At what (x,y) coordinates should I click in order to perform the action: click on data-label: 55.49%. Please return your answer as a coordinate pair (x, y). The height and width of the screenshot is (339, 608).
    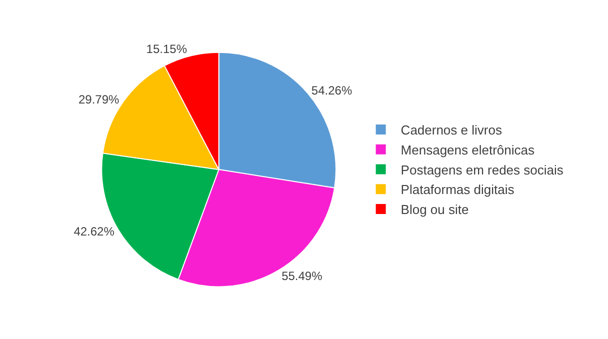
    Looking at the image, I should click on (302, 275).